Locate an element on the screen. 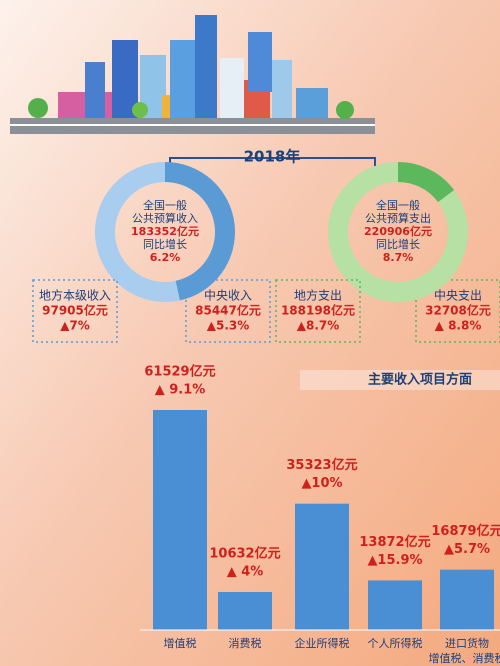 The image size is (500, 666). x-tick-label: 进口货物 is located at coordinates (467, 643).